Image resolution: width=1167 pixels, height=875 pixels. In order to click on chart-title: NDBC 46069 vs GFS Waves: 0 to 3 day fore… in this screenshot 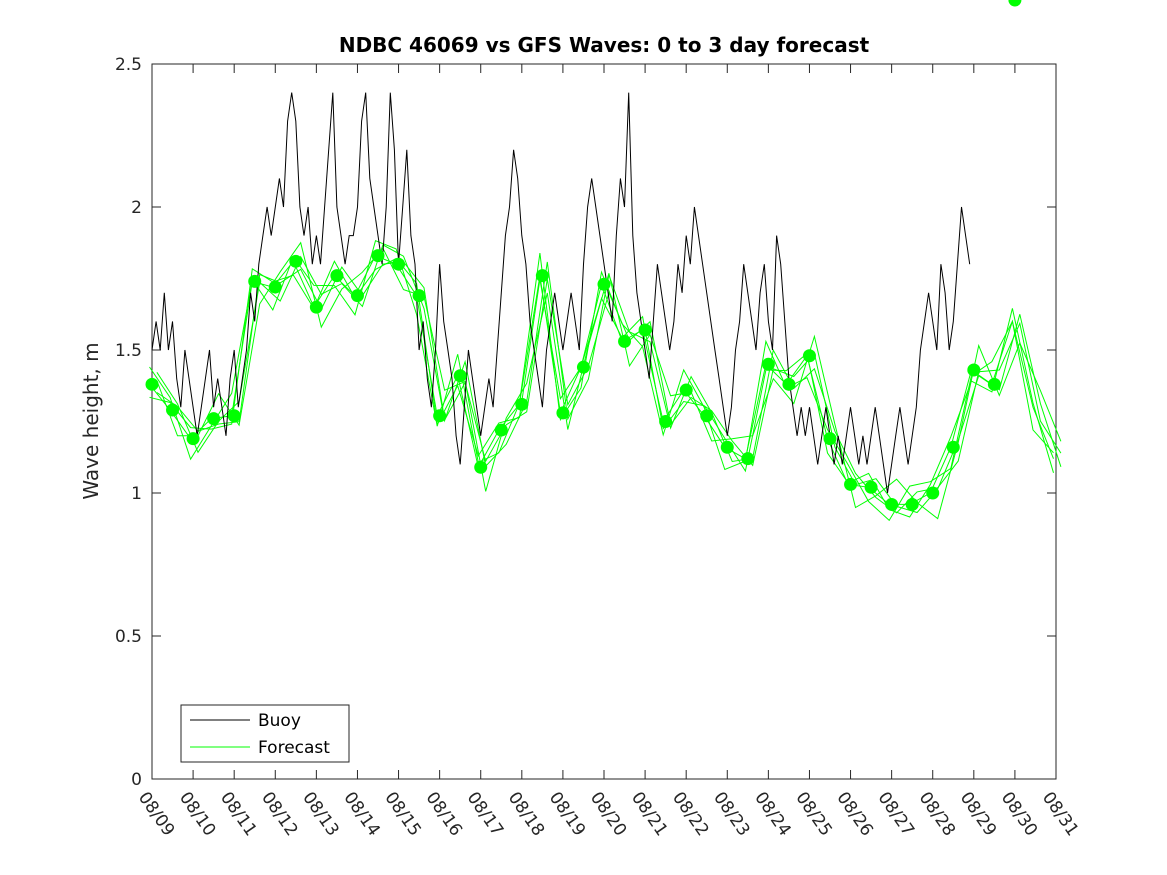, I will do `click(604, 45)`.